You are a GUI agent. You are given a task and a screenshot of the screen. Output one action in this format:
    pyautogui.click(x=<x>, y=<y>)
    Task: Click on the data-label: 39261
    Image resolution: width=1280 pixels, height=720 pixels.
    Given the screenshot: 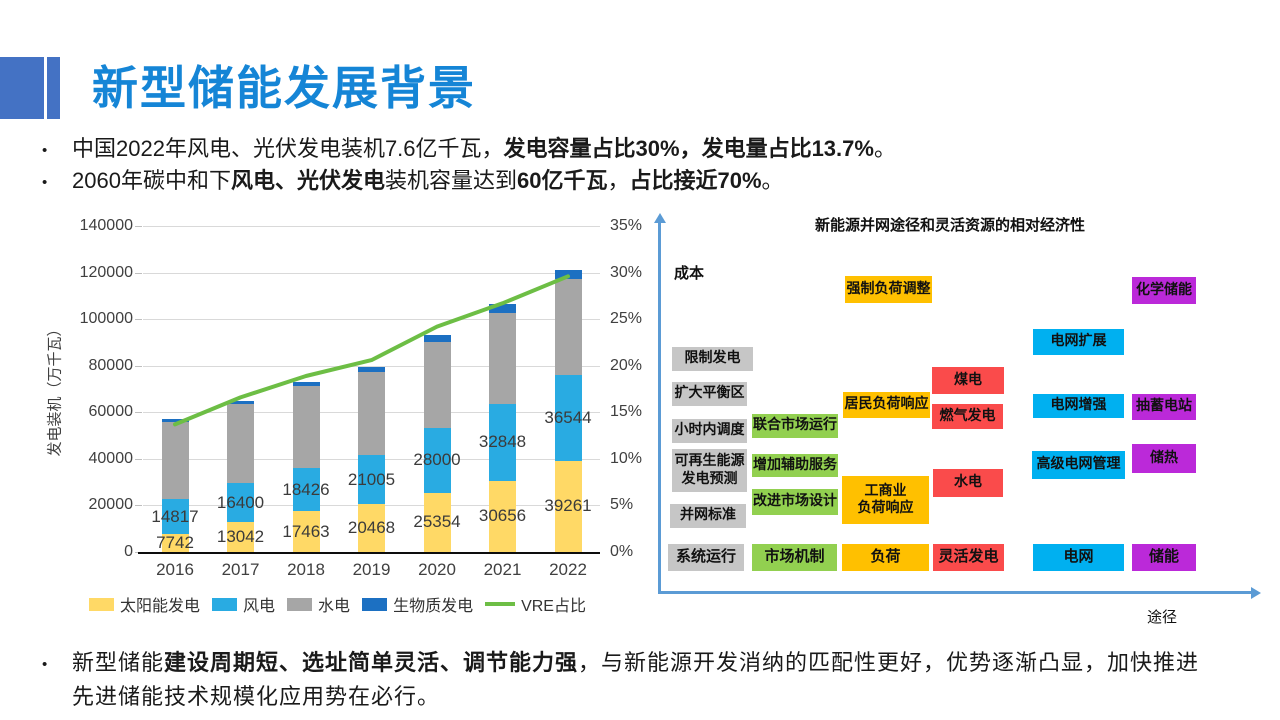 What is the action you would take?
    pyautogui.click(x=568, y=506)
    